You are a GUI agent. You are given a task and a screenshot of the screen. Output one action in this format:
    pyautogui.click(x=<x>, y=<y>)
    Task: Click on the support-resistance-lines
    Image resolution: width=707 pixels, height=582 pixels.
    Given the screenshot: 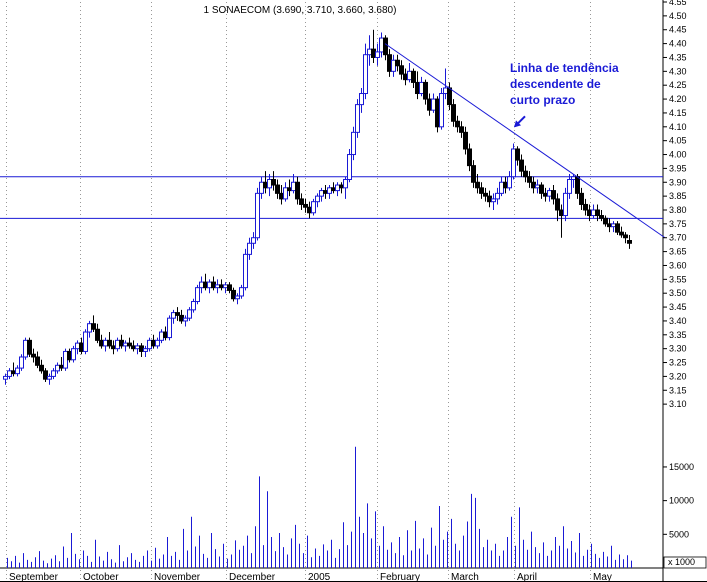 What is the action you would take?
    pyautogui.click(x=331, y=197)
    